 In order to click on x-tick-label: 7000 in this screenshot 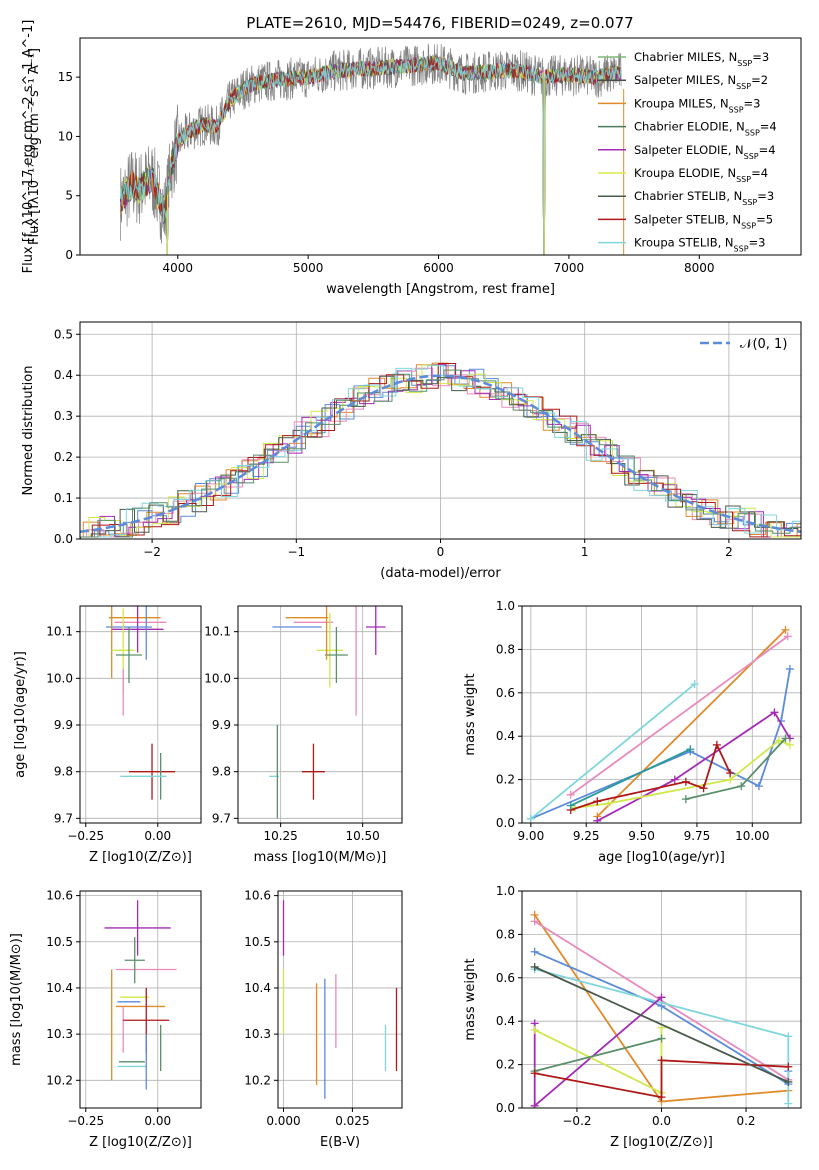, I will do `click(569, 268)`.